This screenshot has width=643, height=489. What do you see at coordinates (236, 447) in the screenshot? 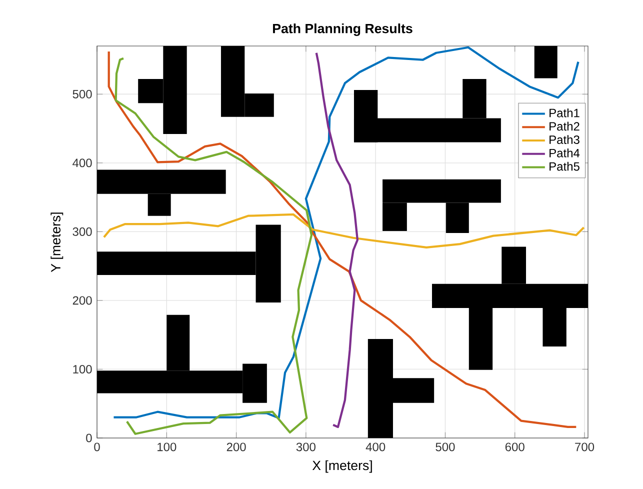
I see `x-tick-label: 200` at bounding box center [236, 447].